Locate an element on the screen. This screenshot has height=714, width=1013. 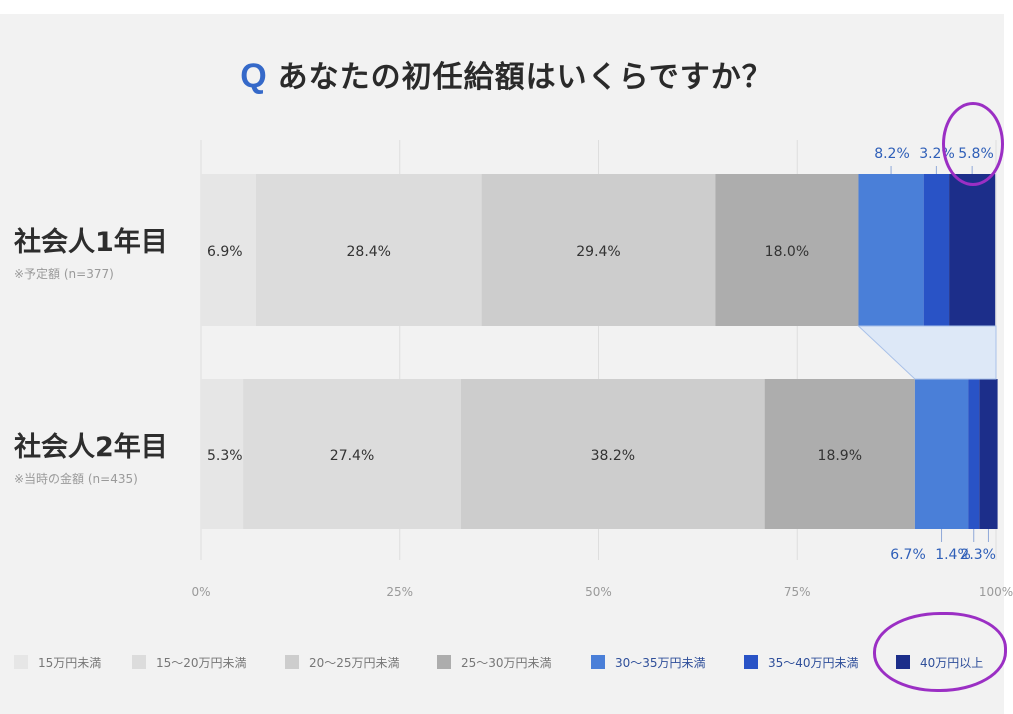
value-label-row1-1: 28.4% is located at coordinates (369, 252).